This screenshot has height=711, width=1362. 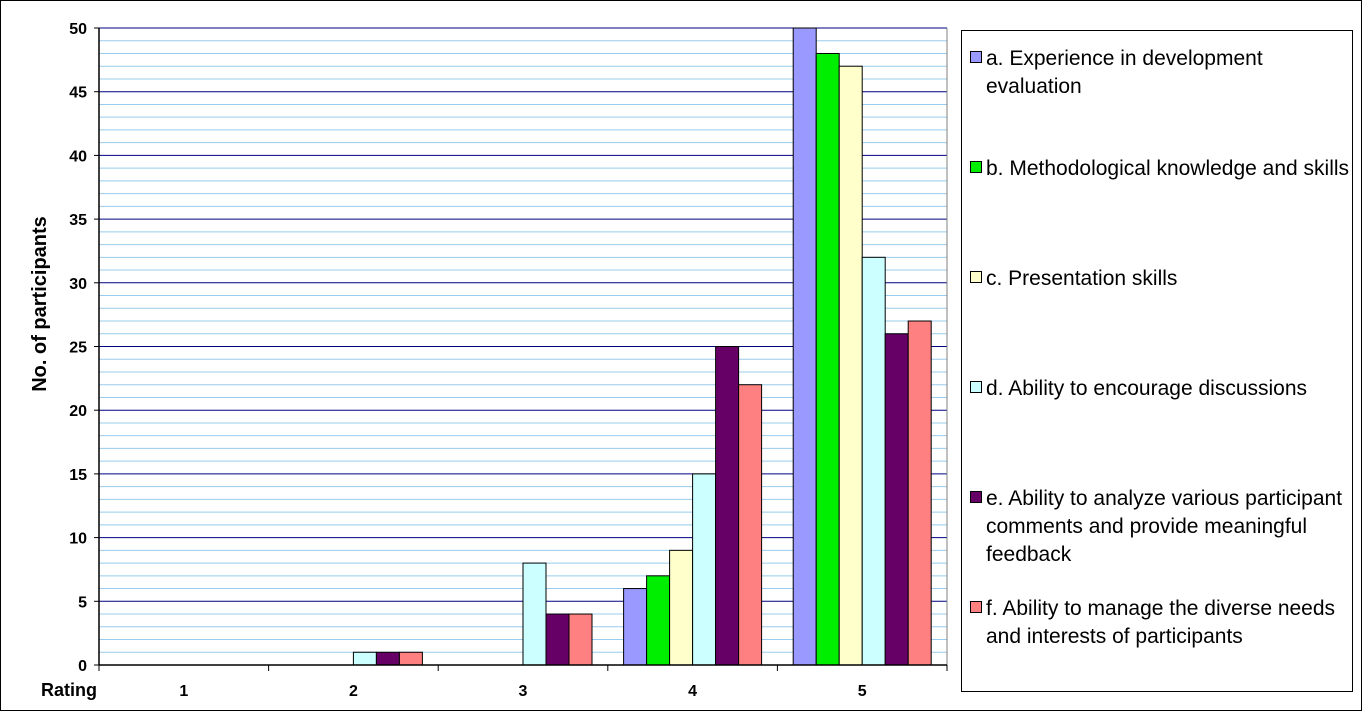 What do you see at coordinates (78, 29) in the screenshot?
I see `y-tick-label: 50` at bounding box center [78, 29].